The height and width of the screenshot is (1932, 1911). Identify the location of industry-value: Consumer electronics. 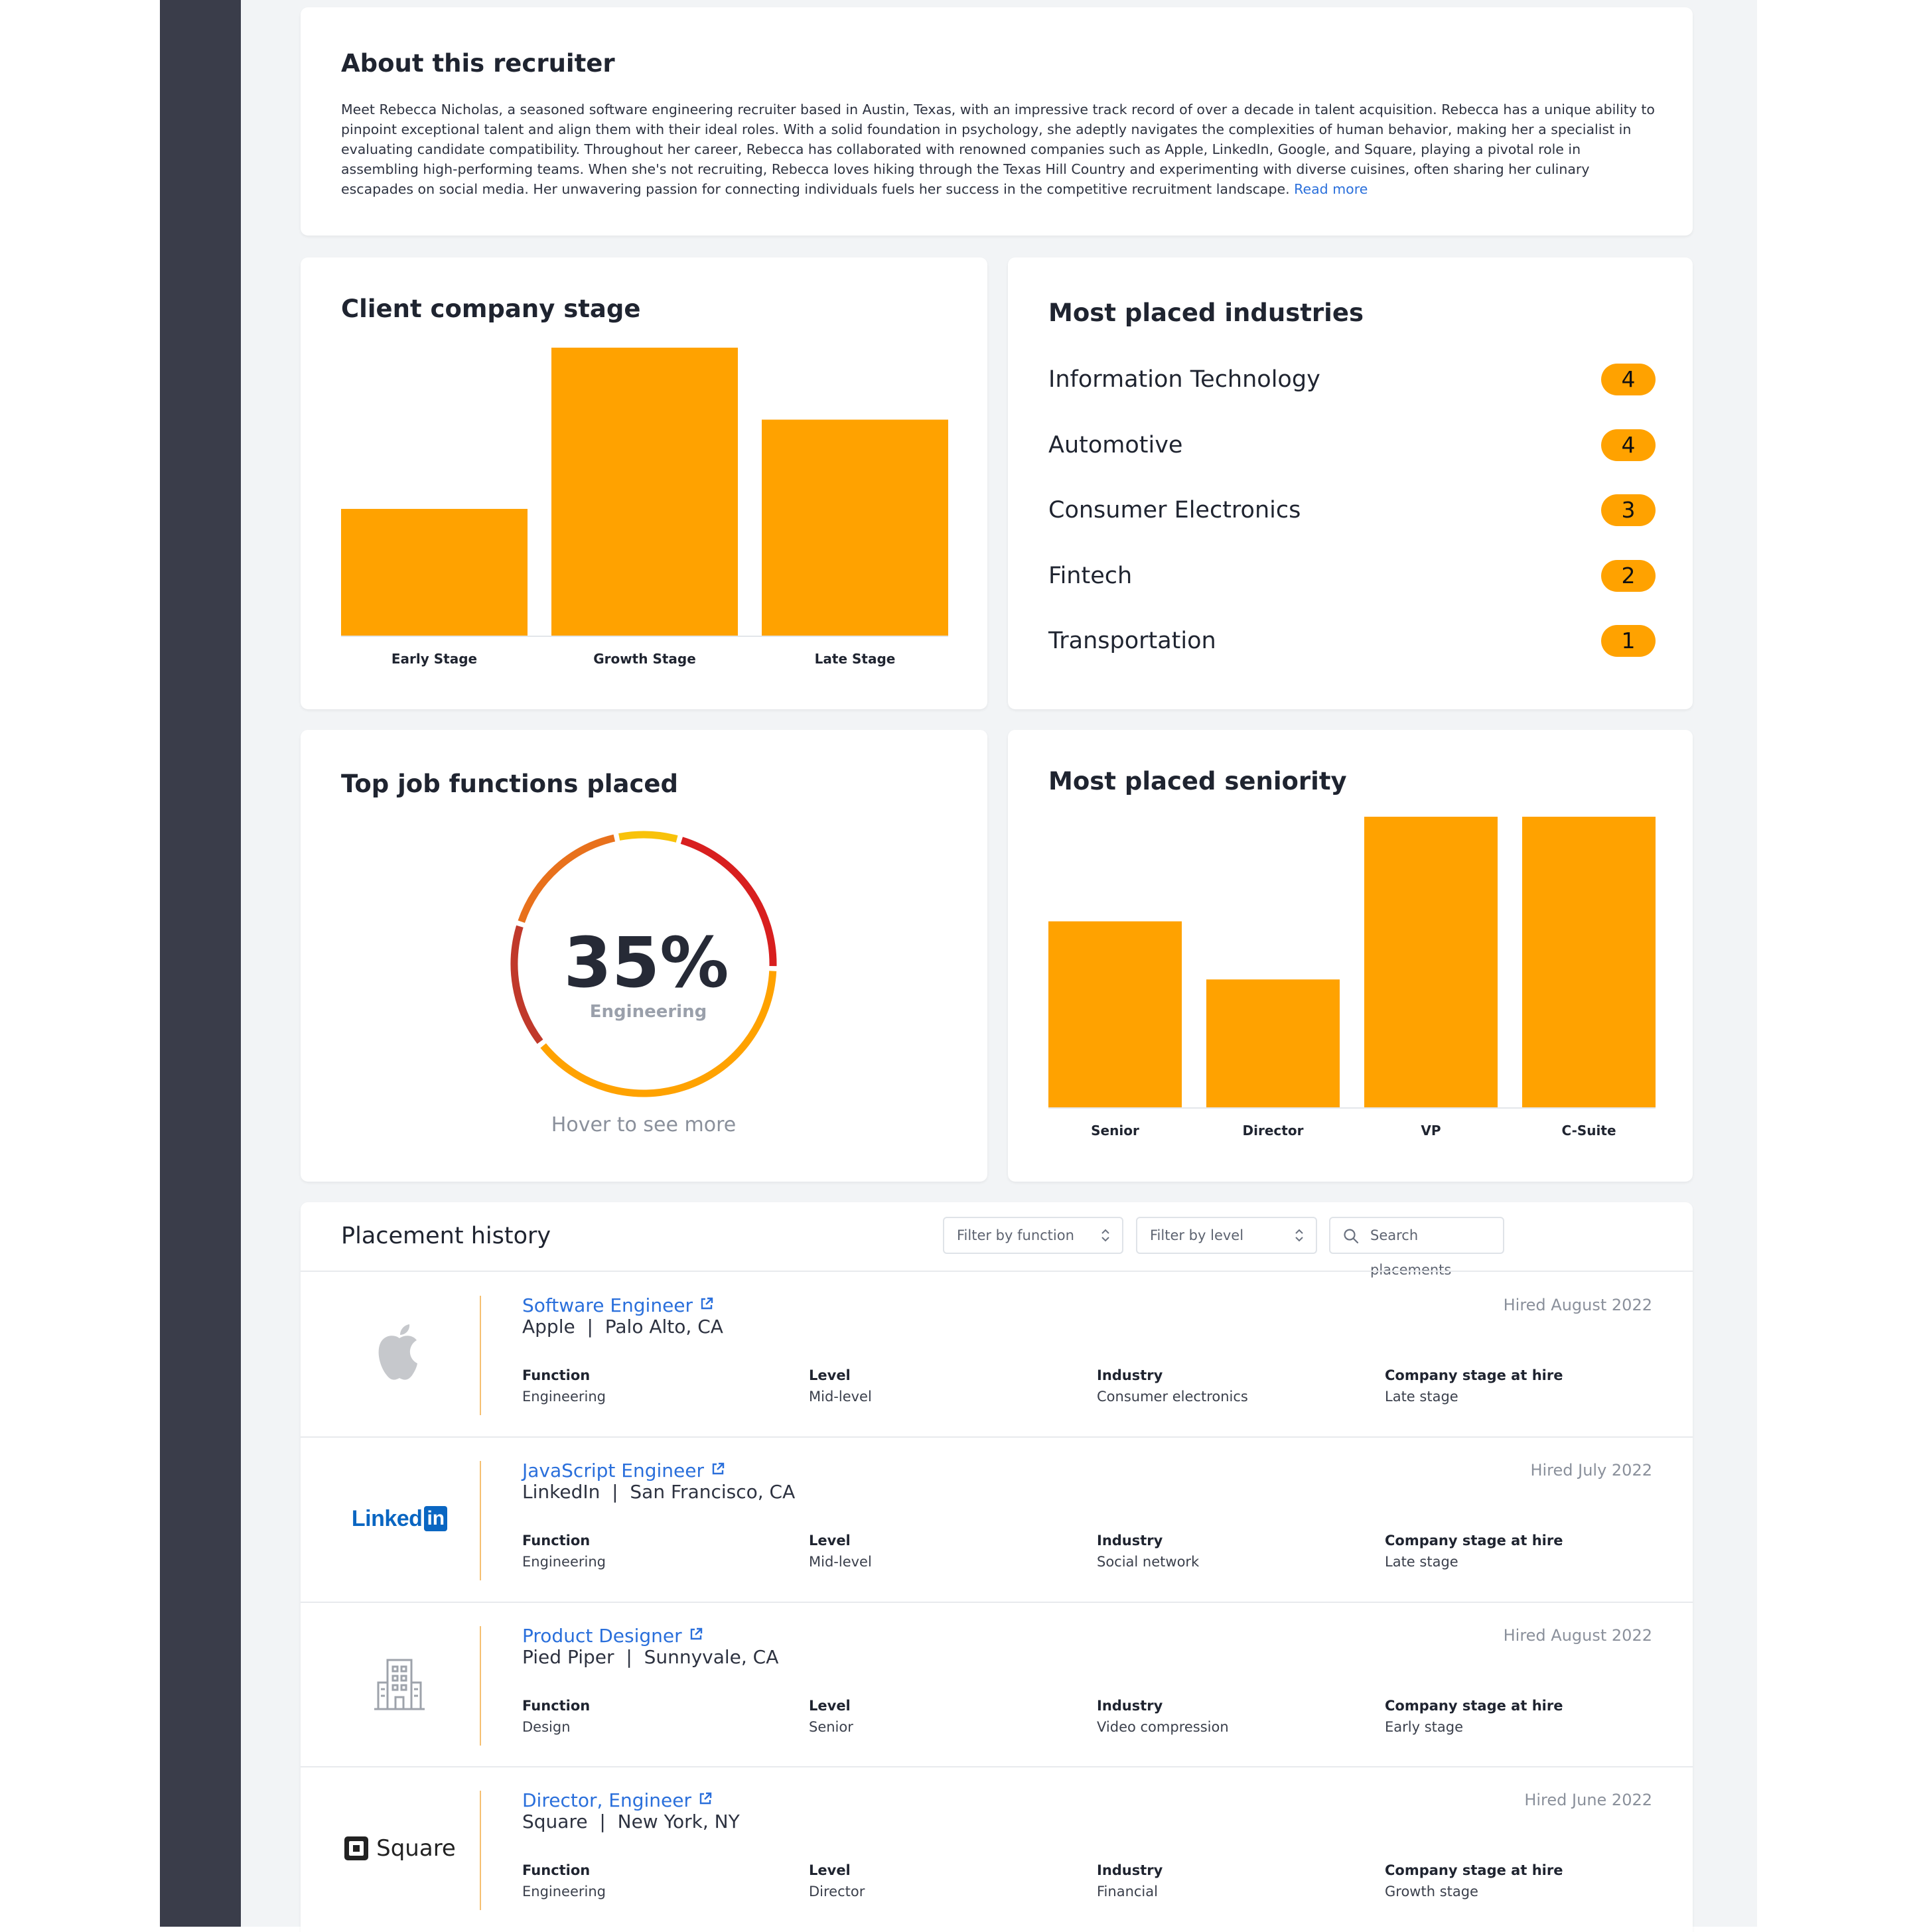
(1173, 1397).